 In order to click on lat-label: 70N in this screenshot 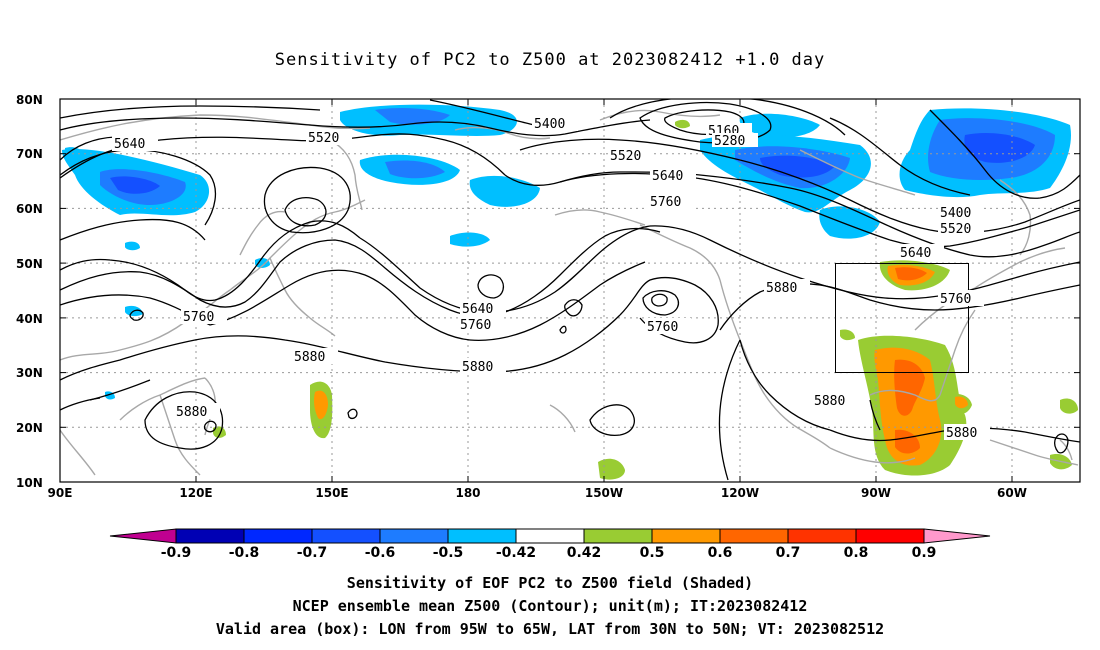, I will do `click(29, 154)`.